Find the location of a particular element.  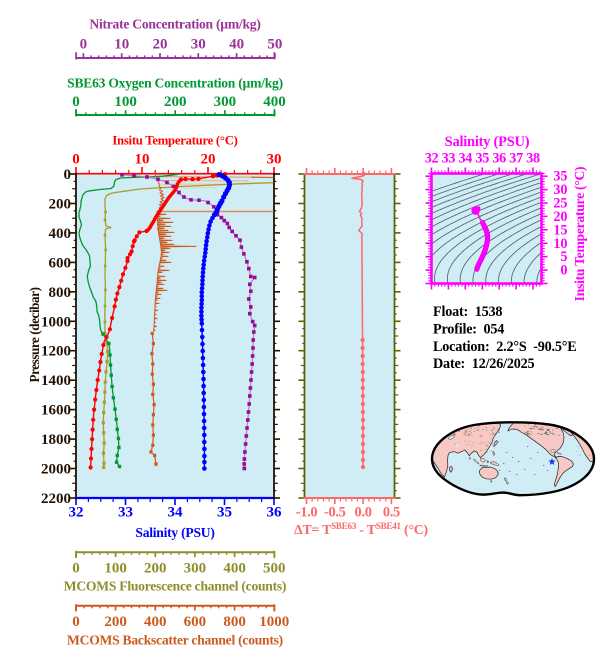

svg-text: 1200 is located at coordinates (56, 352).